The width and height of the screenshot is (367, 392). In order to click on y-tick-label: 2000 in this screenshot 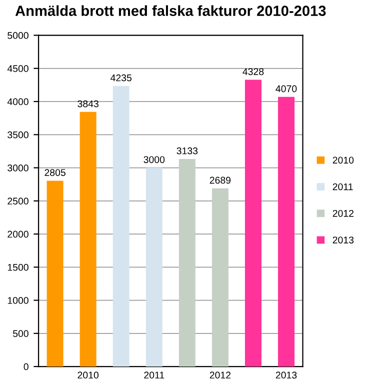, I will do `click(18, 234)`.